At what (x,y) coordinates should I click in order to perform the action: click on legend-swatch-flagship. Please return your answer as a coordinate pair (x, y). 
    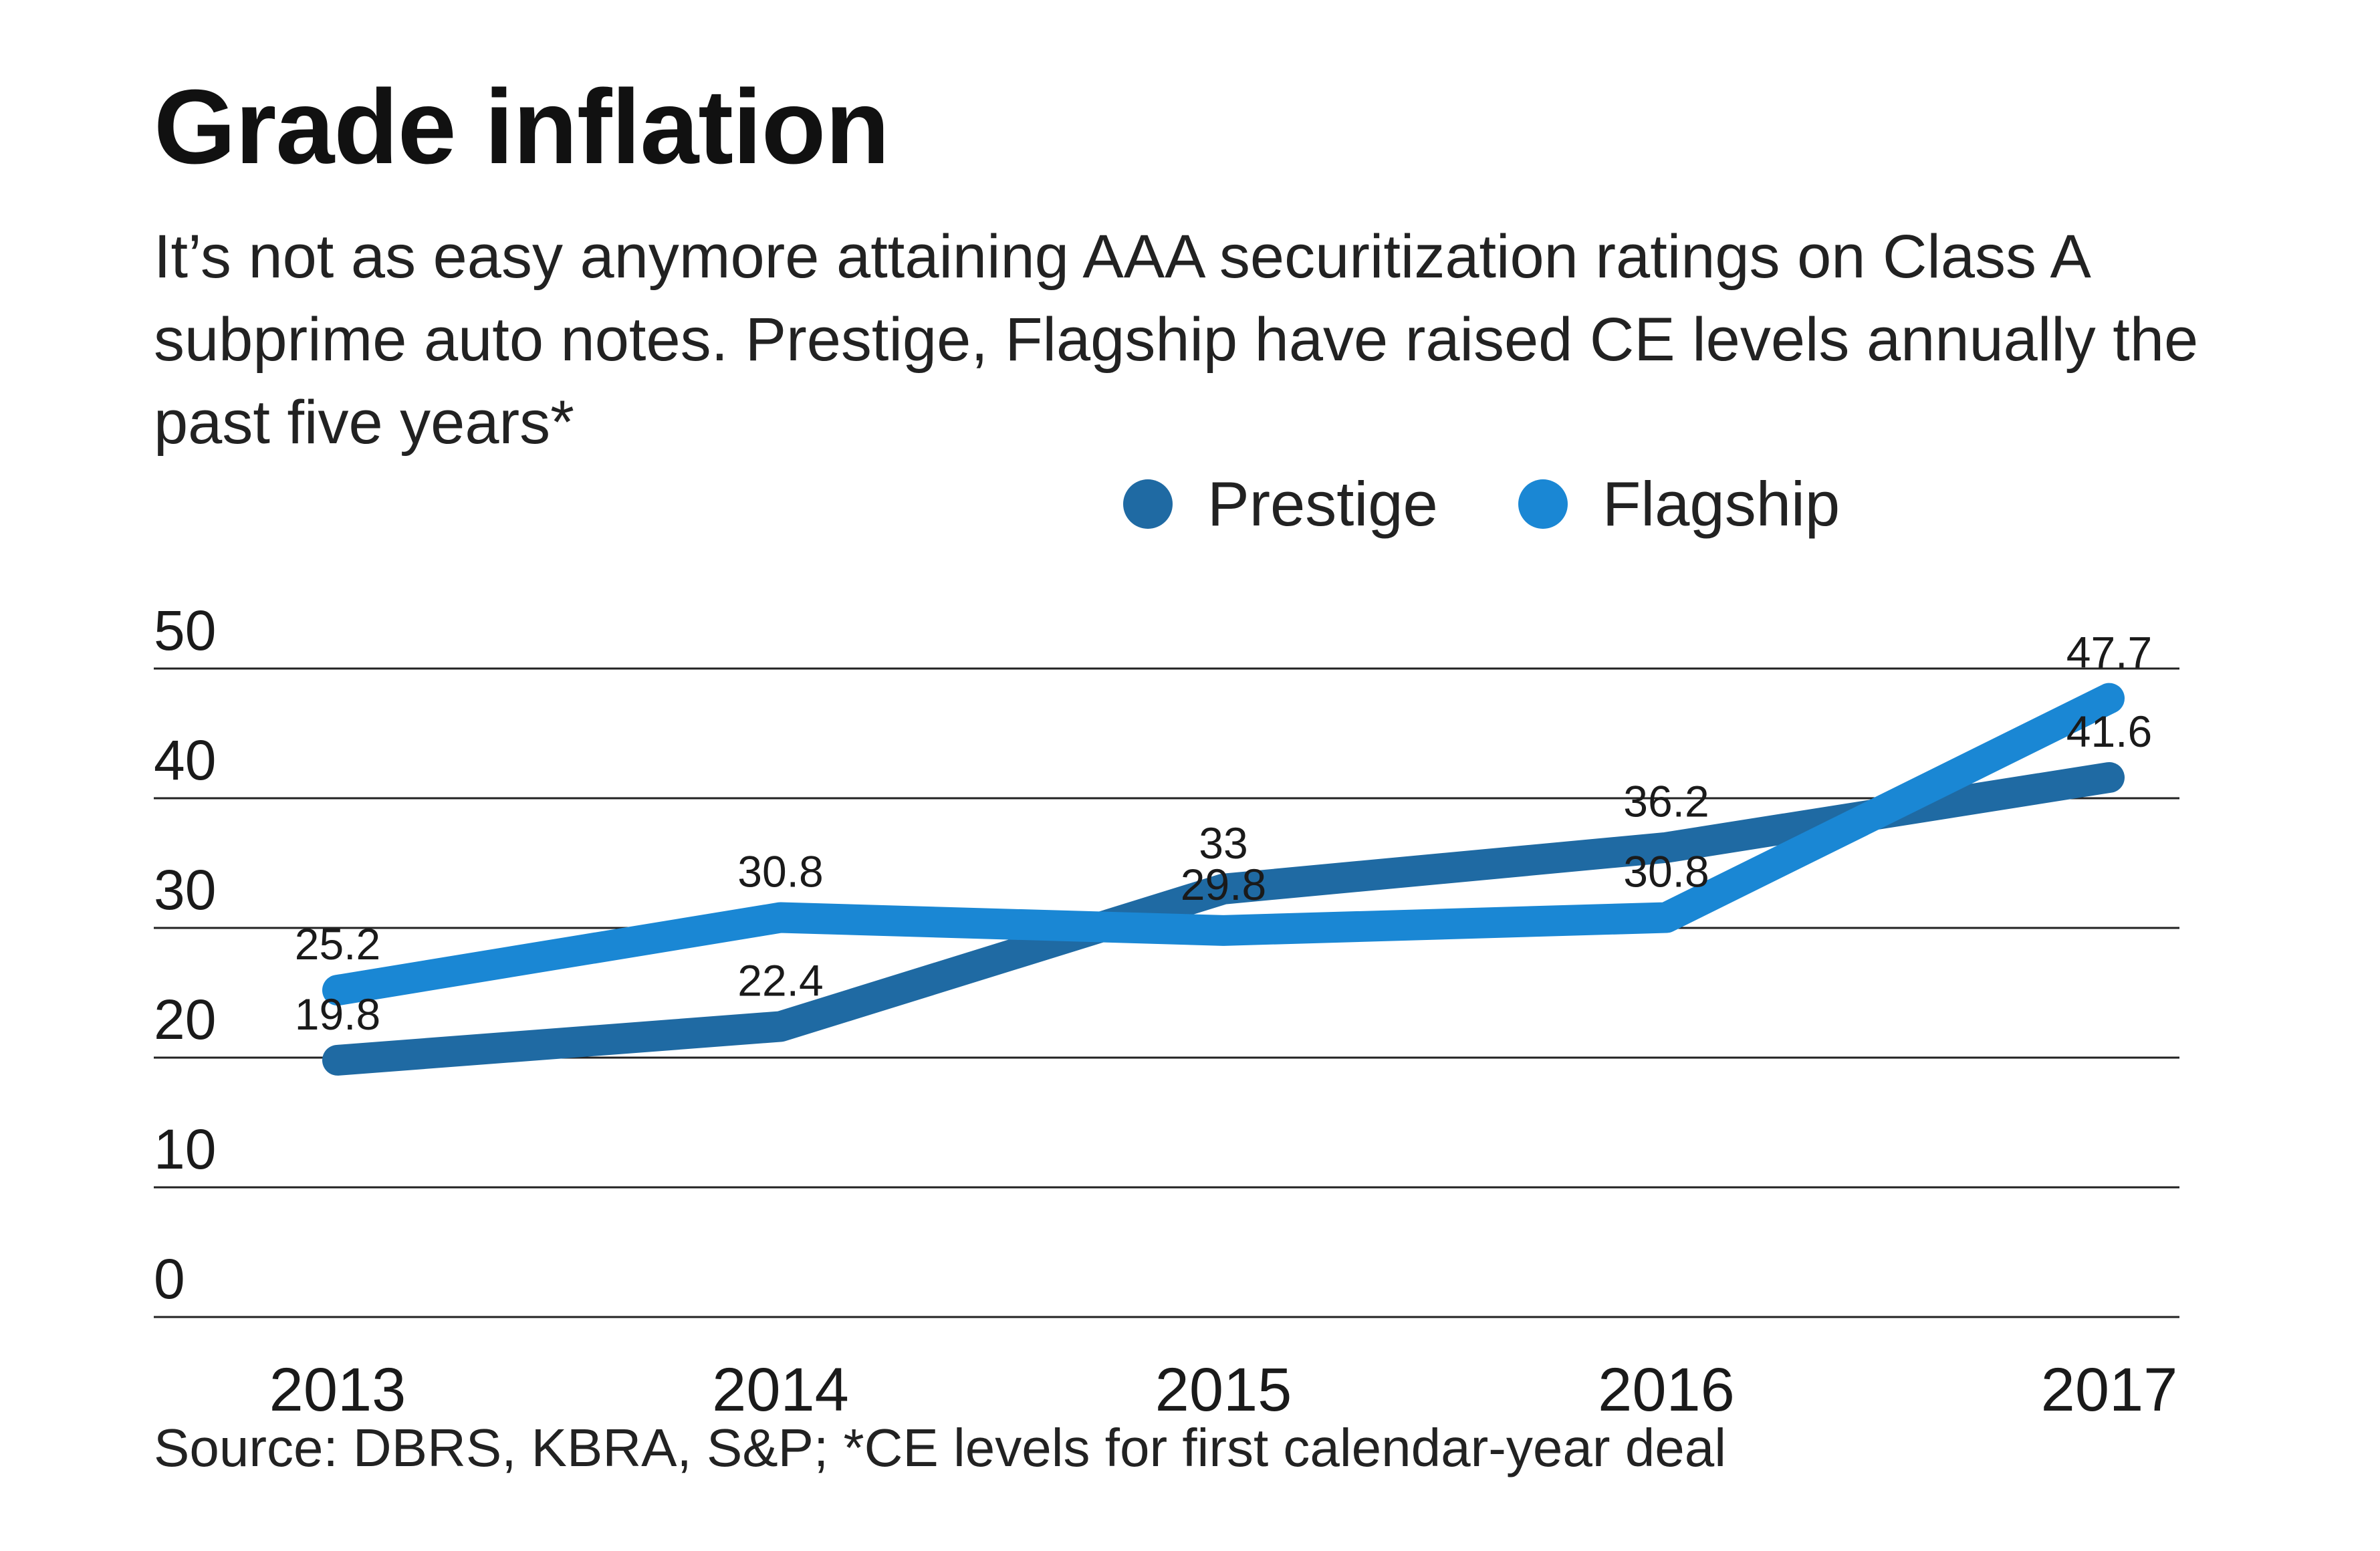
    Looking at the image, I should click on (1543, 504).